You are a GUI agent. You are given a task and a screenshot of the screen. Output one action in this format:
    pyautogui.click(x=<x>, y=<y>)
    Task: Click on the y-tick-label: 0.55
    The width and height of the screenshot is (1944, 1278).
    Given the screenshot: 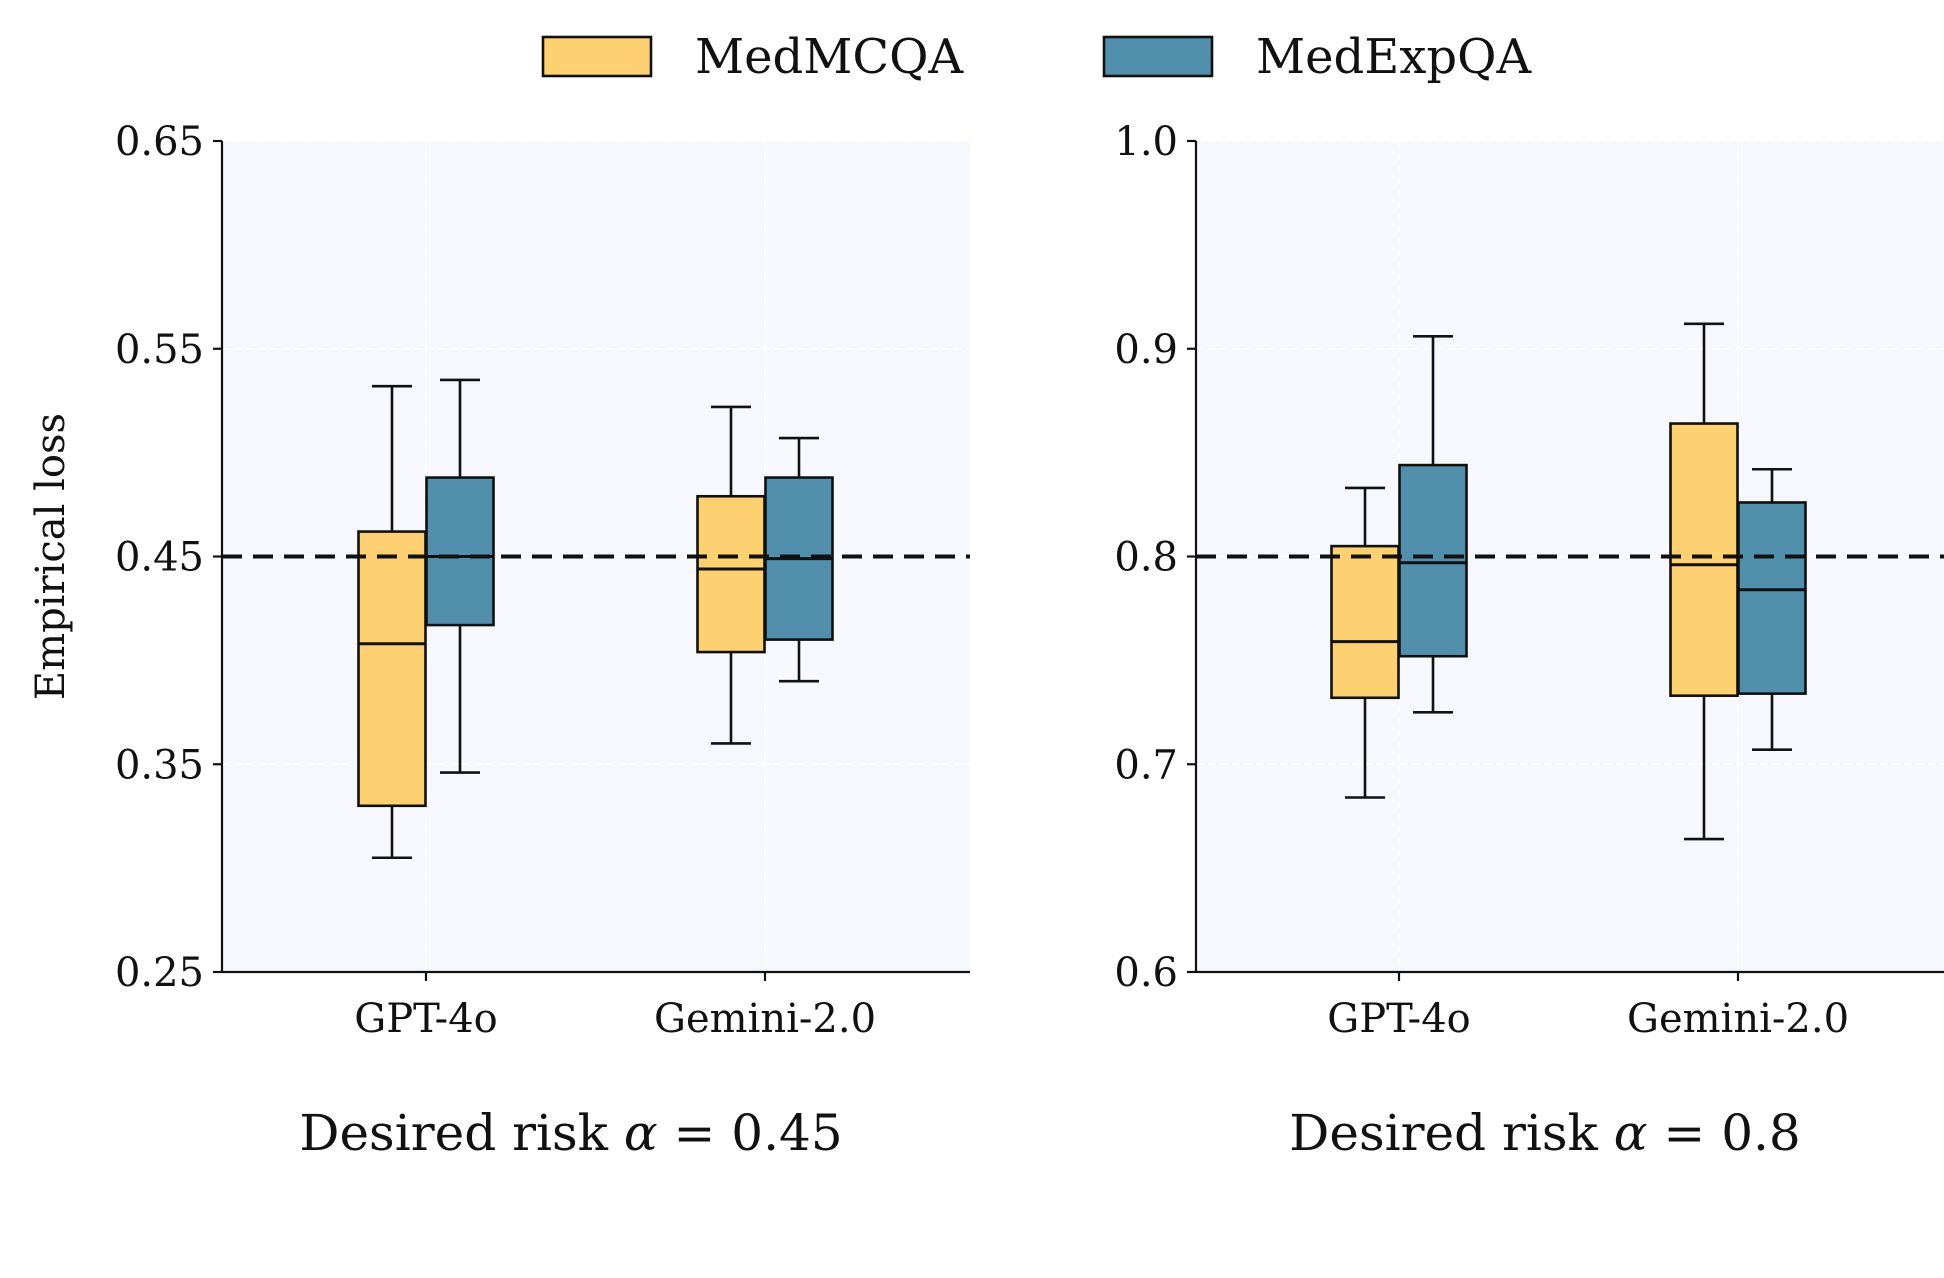 What is the action you would take?
    pyautogui.click(x=159, y=350)
    